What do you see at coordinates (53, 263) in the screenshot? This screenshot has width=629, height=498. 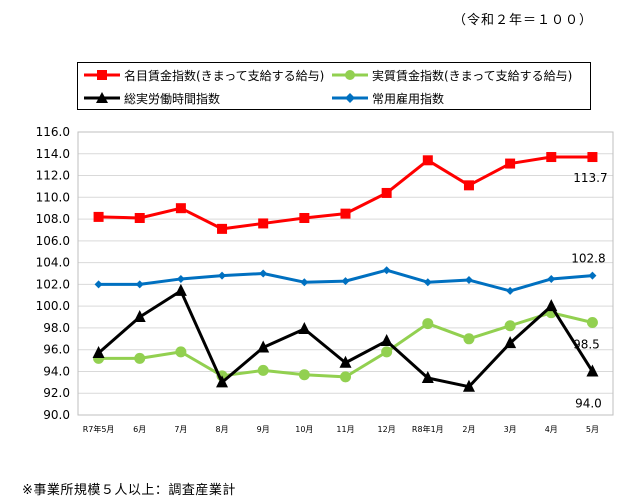 I see `y-tick-label: 104.0` at bounding box center [53, 263].